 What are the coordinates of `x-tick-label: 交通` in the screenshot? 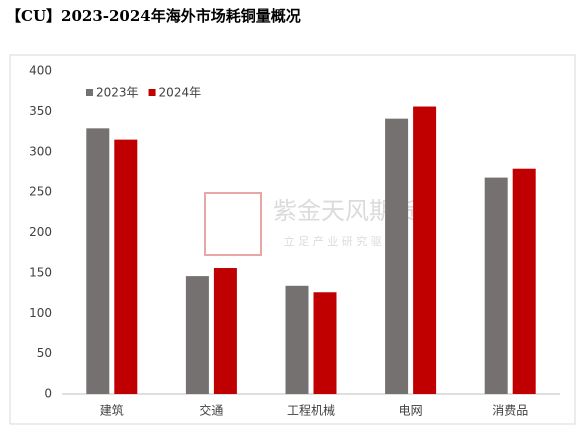 It's located at (211, 410).